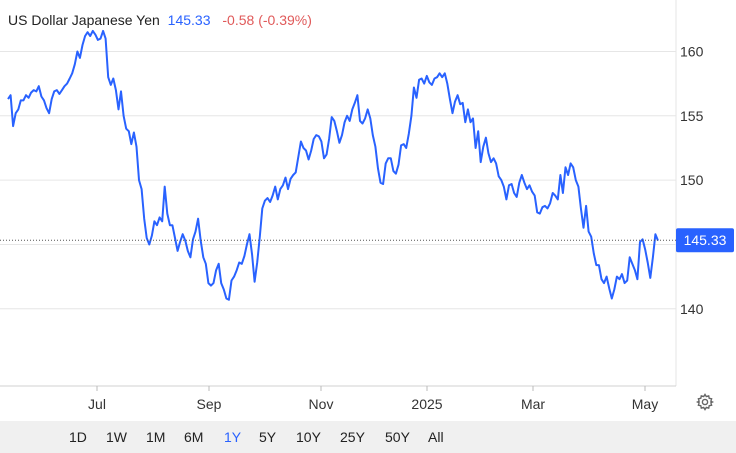  Describe the element at coordinates (397, 437) in the screenshot. I see `range-button-50y: 50Y` at that location.